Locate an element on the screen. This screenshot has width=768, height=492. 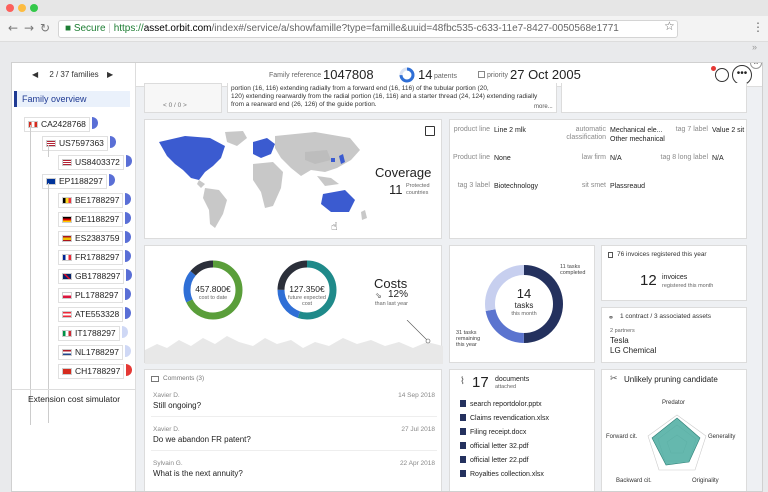
flag-be-icon is located at coordinates (67, 200).